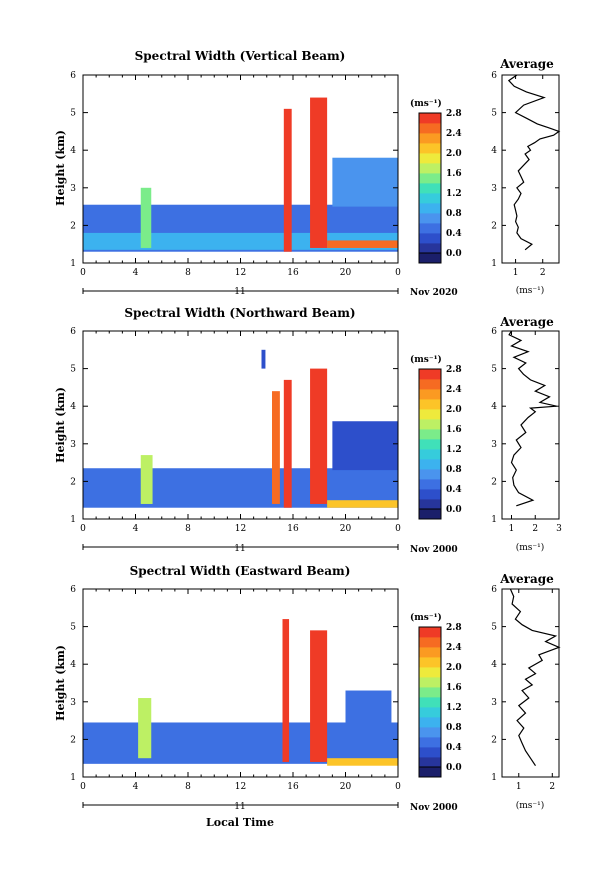 The height and width of the screenshot is (875, 611). Describe the element at coordinates (454, 114) in the screenshot. I see `colorbar-tick-label: 2.8` at that location.